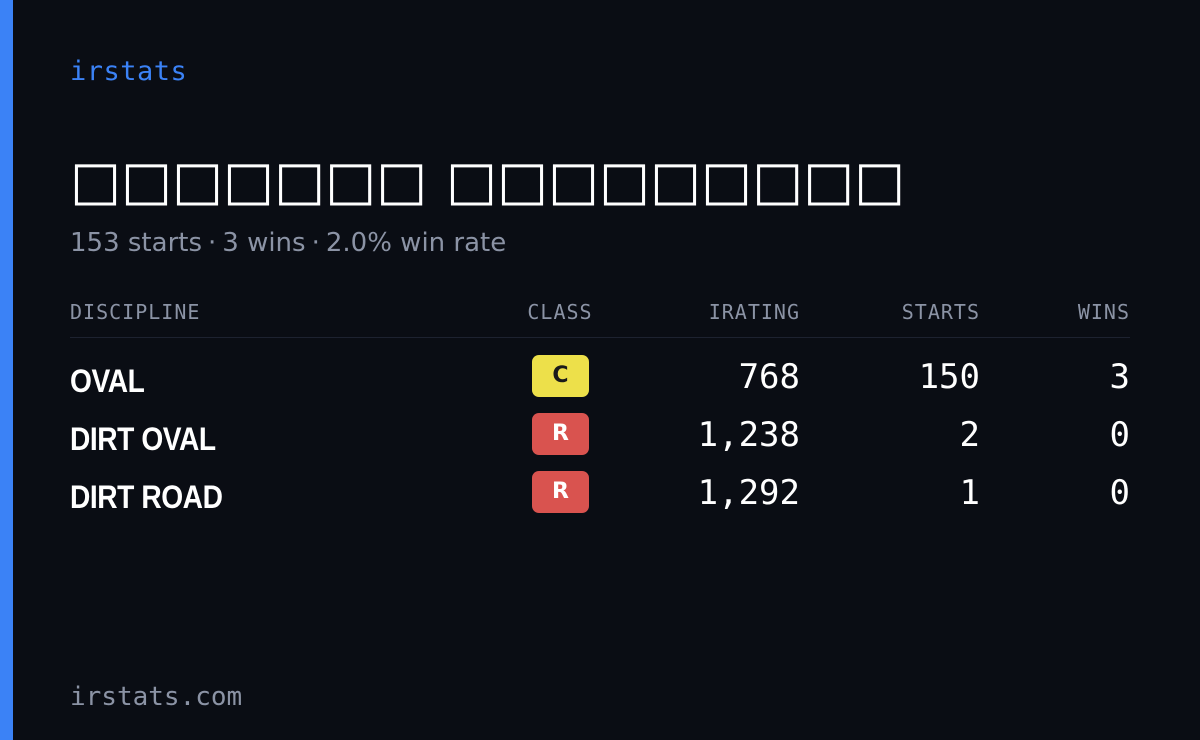  What do you see at coordinates (600, 384) in the screenshot?
I see `table-row: OVAL C 768 150 3` at bounding box center [600, 384].